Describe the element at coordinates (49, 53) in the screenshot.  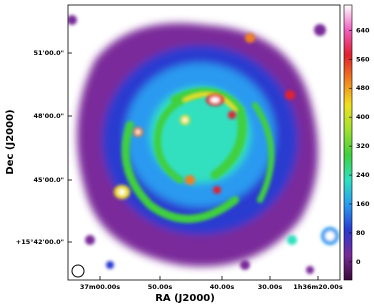
I see `y-tick-label: 51'00.0"` at that location.